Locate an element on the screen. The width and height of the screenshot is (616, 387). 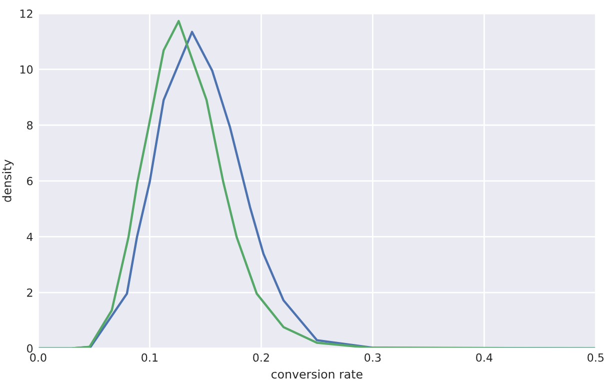
y-tick-label: 8 is located at coordinates (30, 125).